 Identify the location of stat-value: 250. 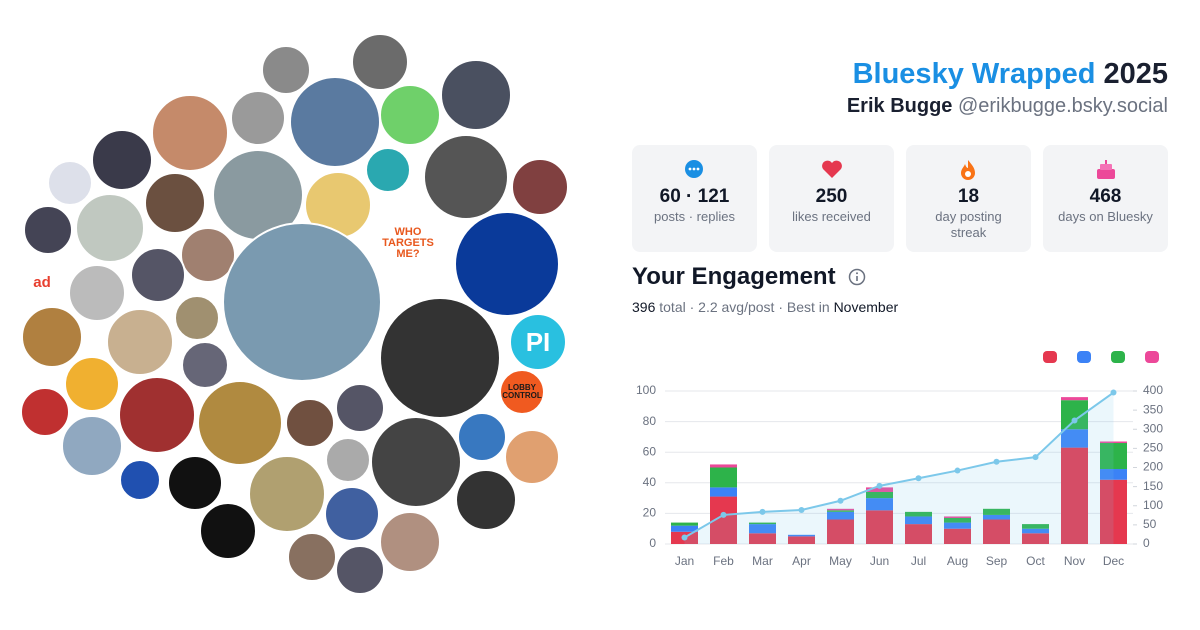
(831, 196).